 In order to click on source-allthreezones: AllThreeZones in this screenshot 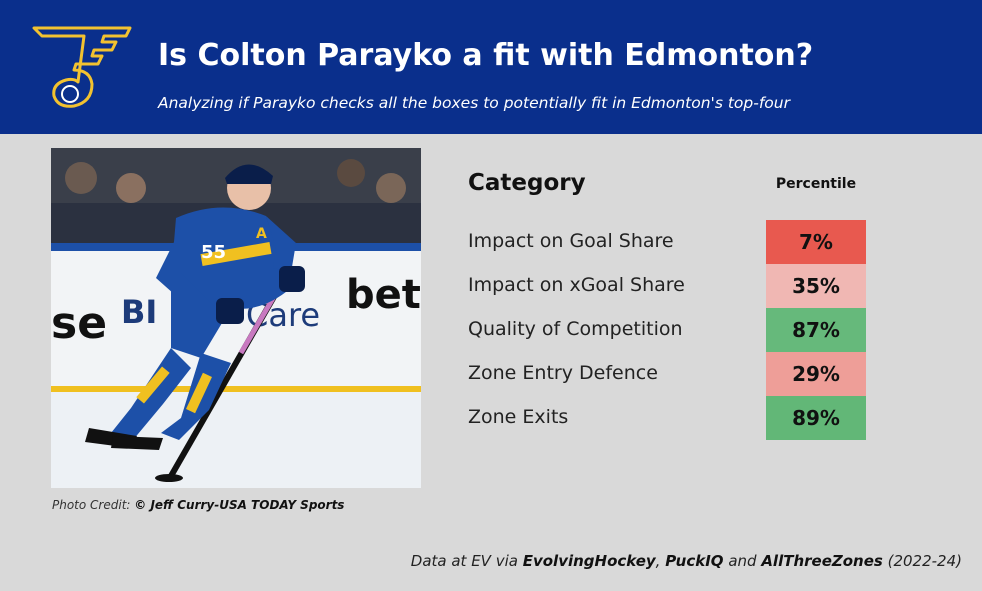, I will do `click(822, 561)`.